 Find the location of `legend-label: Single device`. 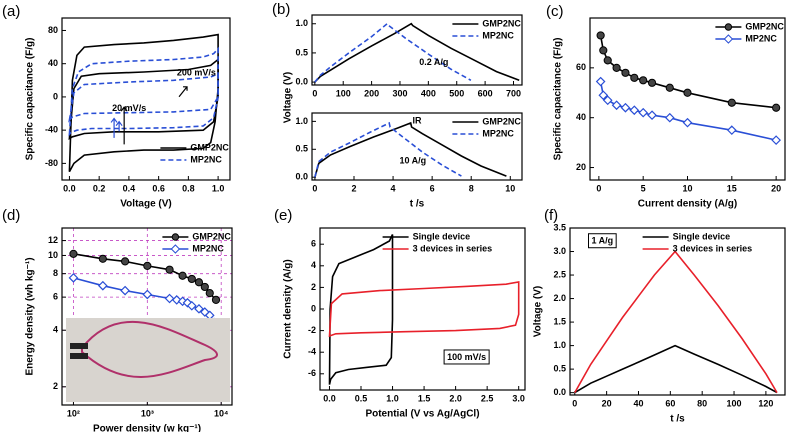

legend-label: Single device is located at coordinates (442, 236).